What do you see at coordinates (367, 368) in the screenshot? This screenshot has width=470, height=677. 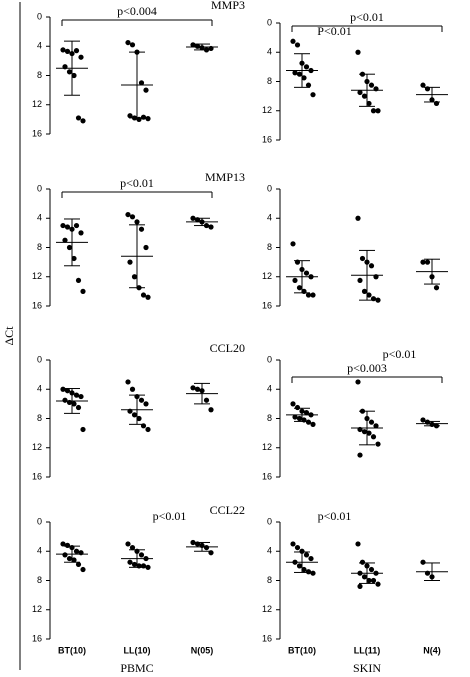 I see `significance-label: p<0.003` at bounding box center [367, 368].